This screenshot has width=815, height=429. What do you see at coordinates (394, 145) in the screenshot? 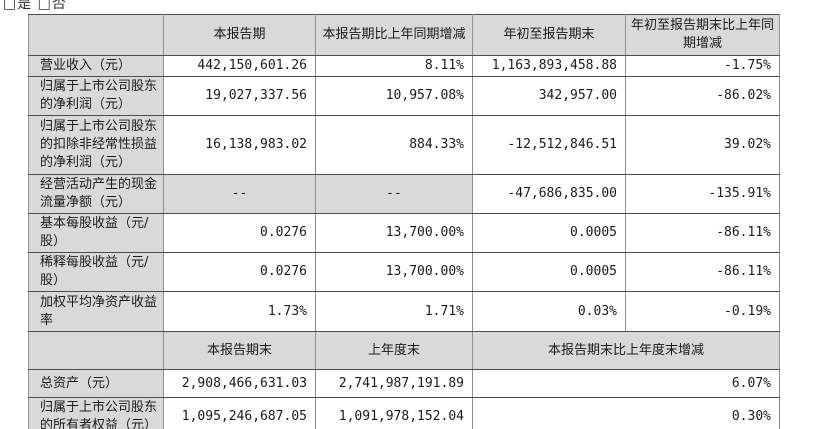
I see `cell-yoy: 884.33%` at bounding box center [394, 145].